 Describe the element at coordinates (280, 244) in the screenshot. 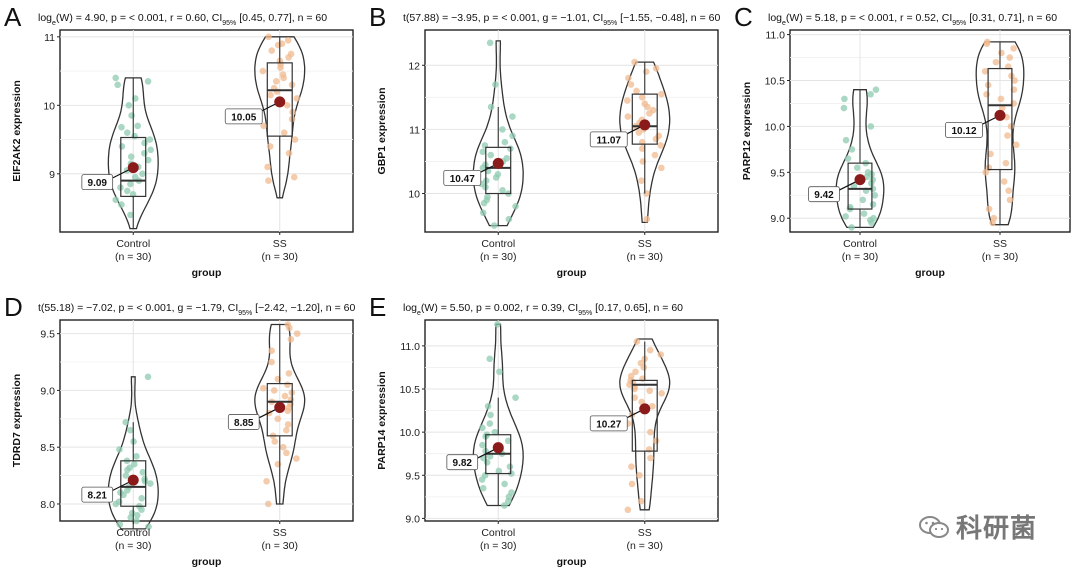

I see `x-tick-label: SS` at that location.